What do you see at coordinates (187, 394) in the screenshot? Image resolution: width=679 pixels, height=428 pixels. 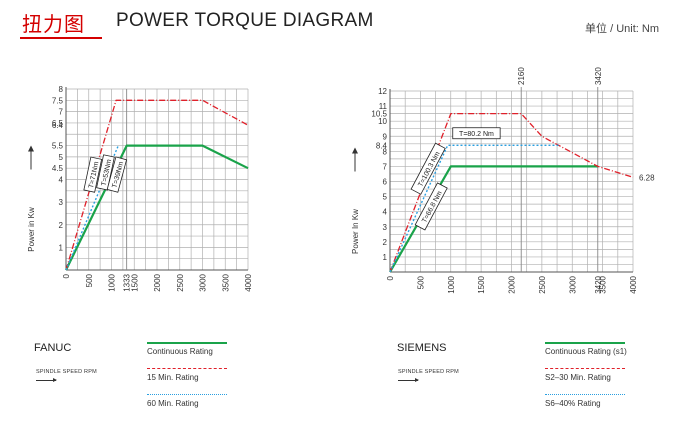 I see `fanuc-legend-60min-line` at bounding box center [187, 394].